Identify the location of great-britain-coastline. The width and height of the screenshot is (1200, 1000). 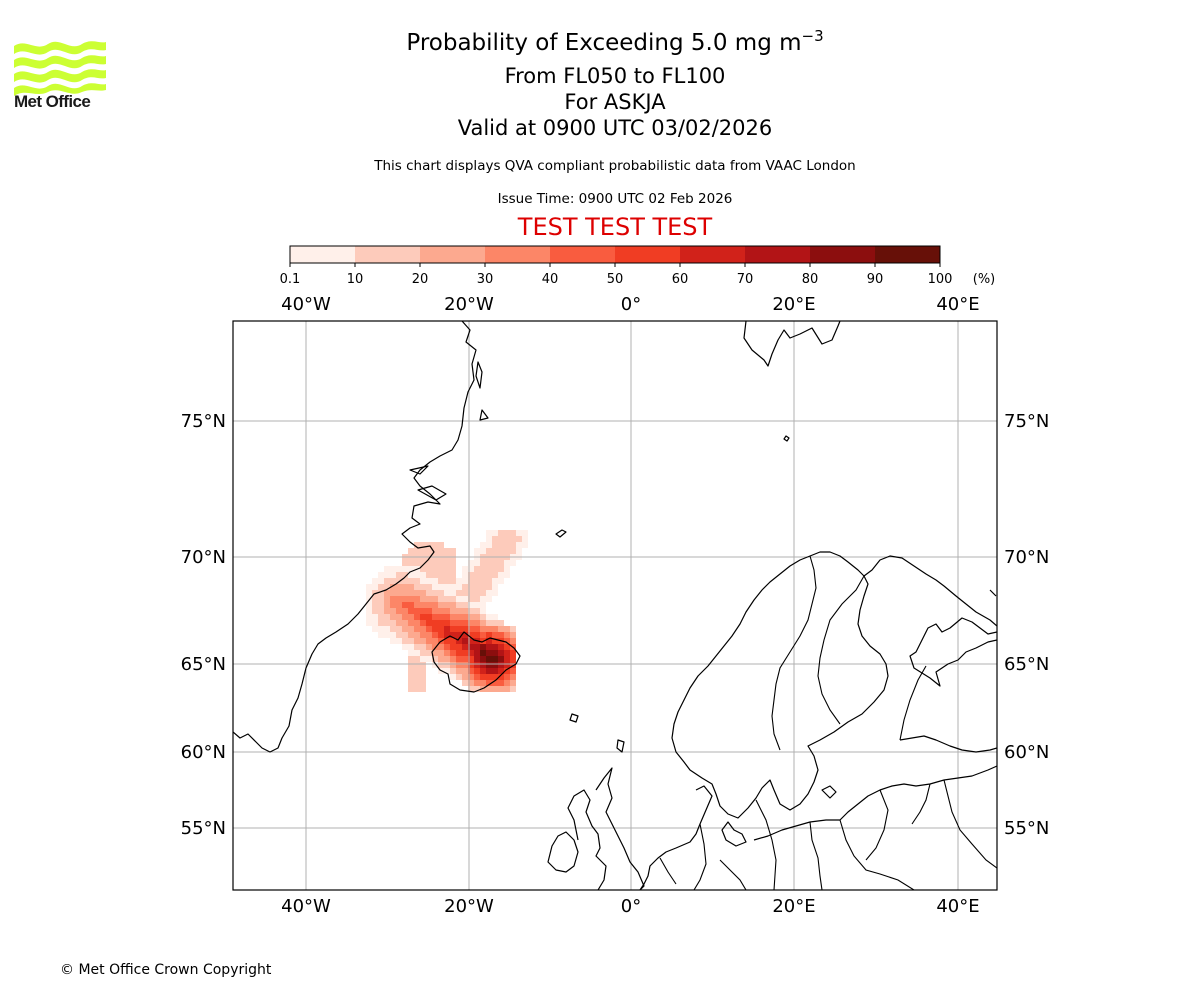
(606, 828).